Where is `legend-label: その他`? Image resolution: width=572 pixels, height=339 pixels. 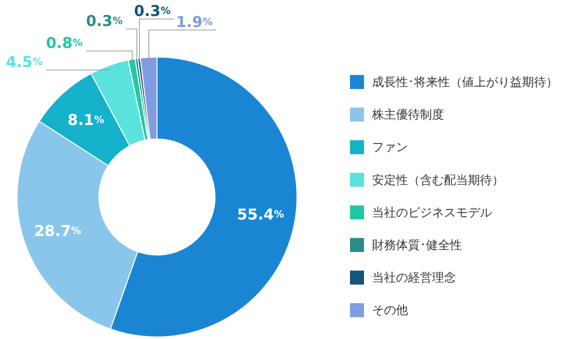
legend-label: その他 is located at coordinates (390, 310).